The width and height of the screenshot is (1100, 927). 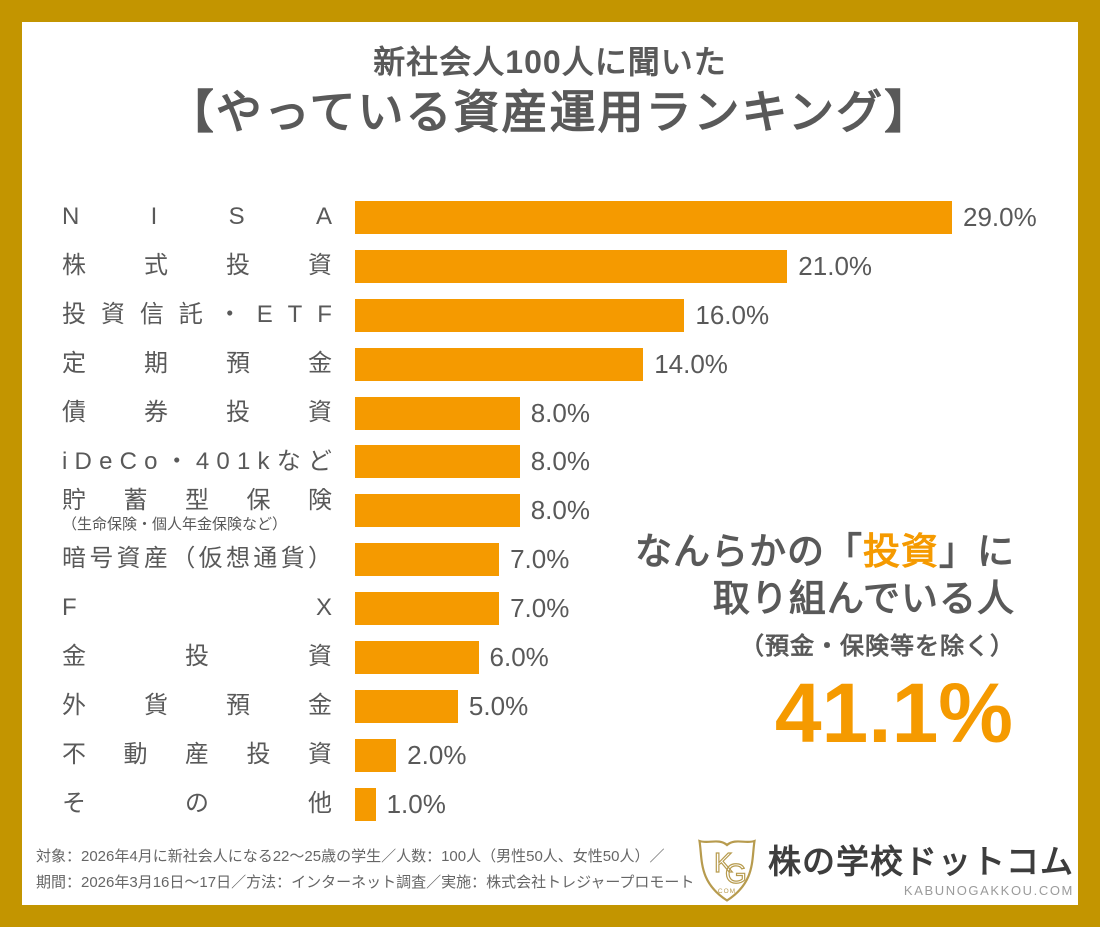 What do you see at coordinates (723, 862) in the screenshot?
I see `shield-letter-k: K` at bounding box center [723, 862].